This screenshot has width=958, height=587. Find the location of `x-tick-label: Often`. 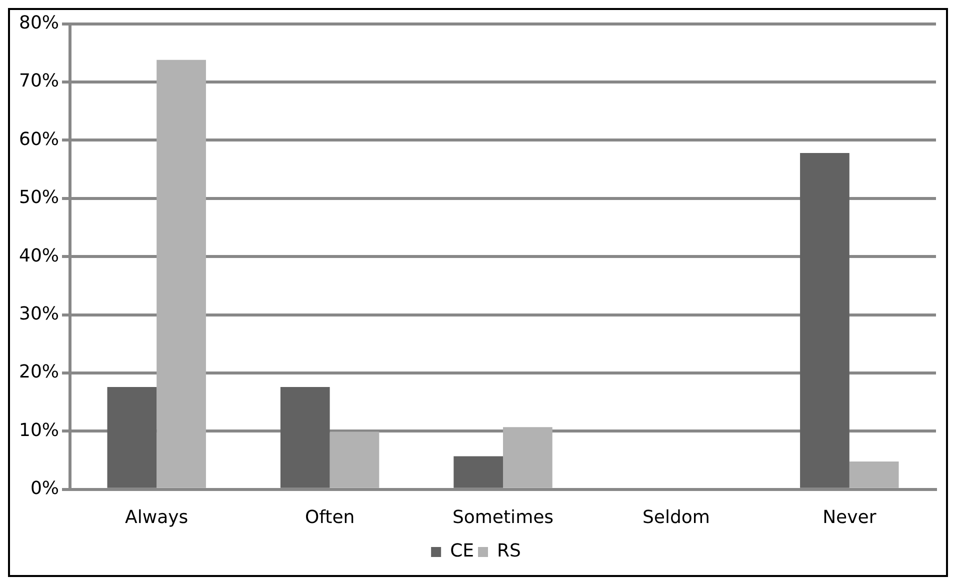

x-tick-label: Often is located at coordinates (329, 517).